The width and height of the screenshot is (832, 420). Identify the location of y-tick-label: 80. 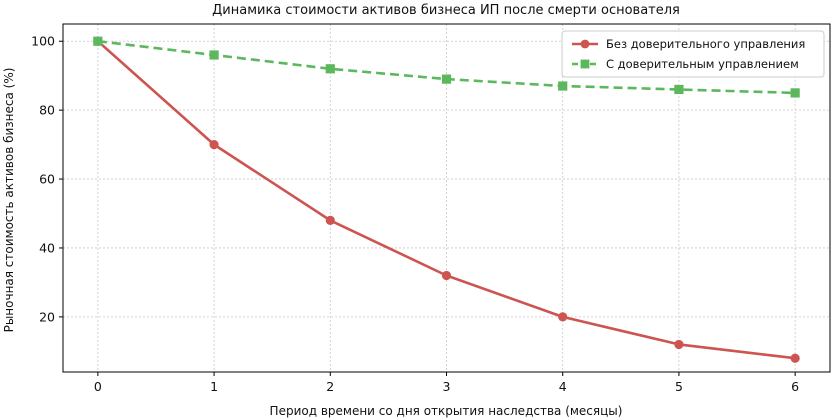
(47, 110).